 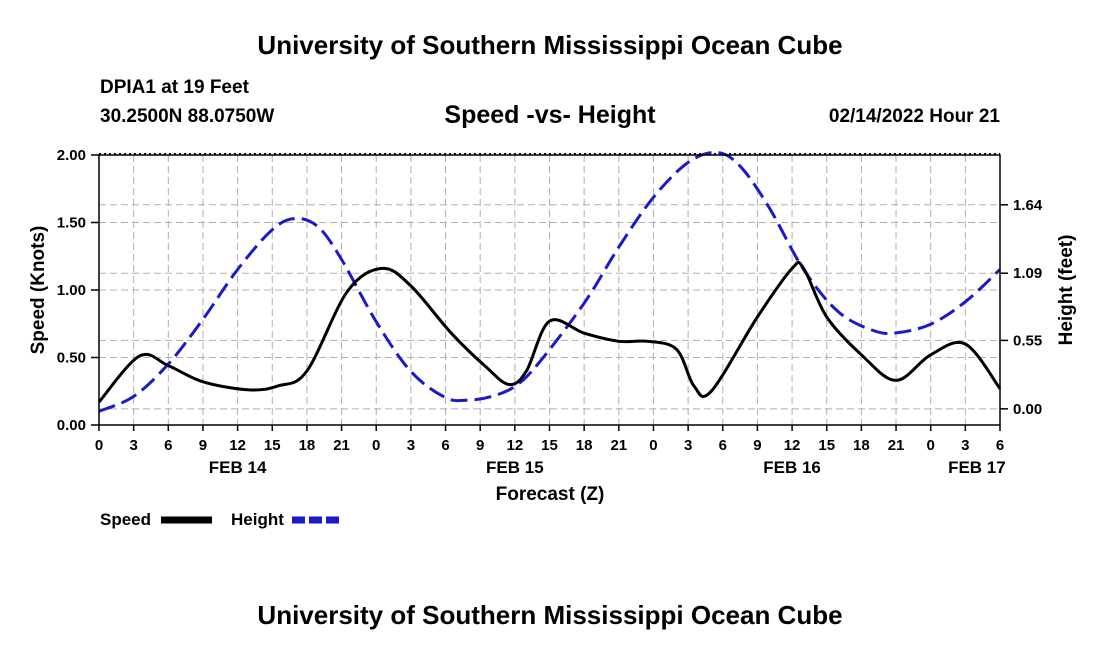 I want to click on y-left-tick-label: 0.00, so click(x=71, y=425).